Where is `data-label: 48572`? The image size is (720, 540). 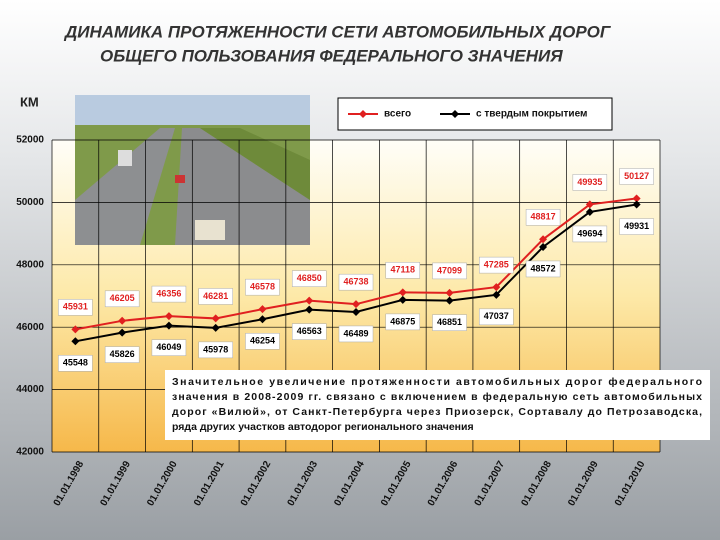
data-label: 48572 is located at coordinates (543, 268).